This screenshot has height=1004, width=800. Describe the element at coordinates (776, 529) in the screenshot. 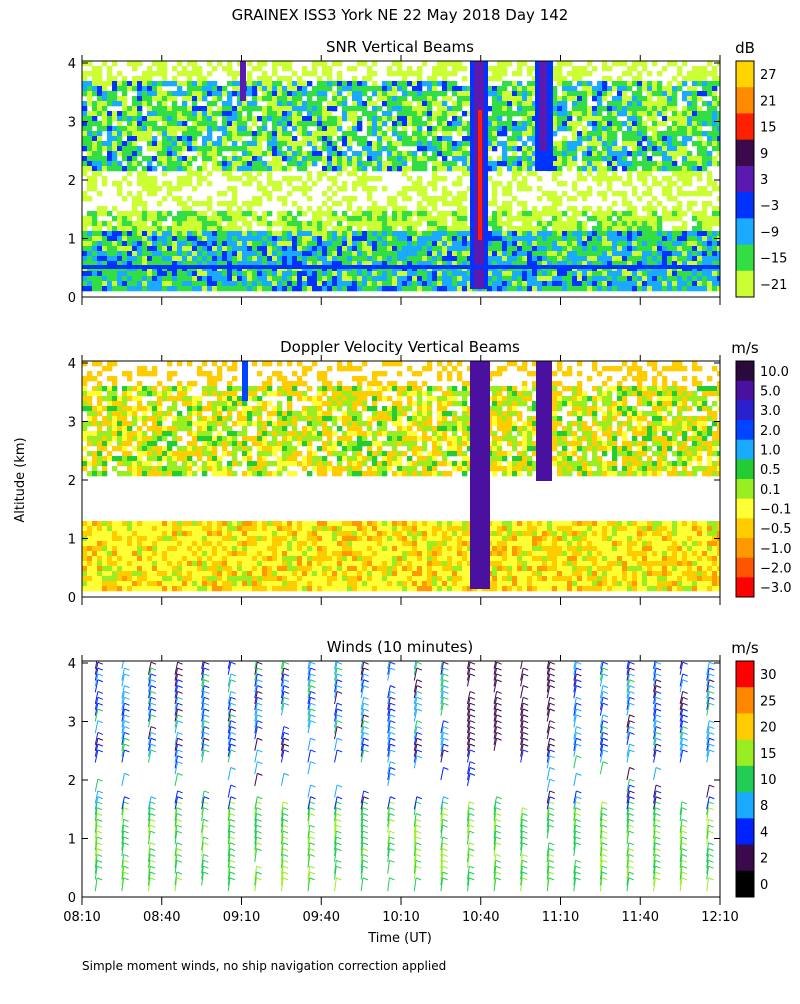

I see `colorbar-label: −0.5` at that location.